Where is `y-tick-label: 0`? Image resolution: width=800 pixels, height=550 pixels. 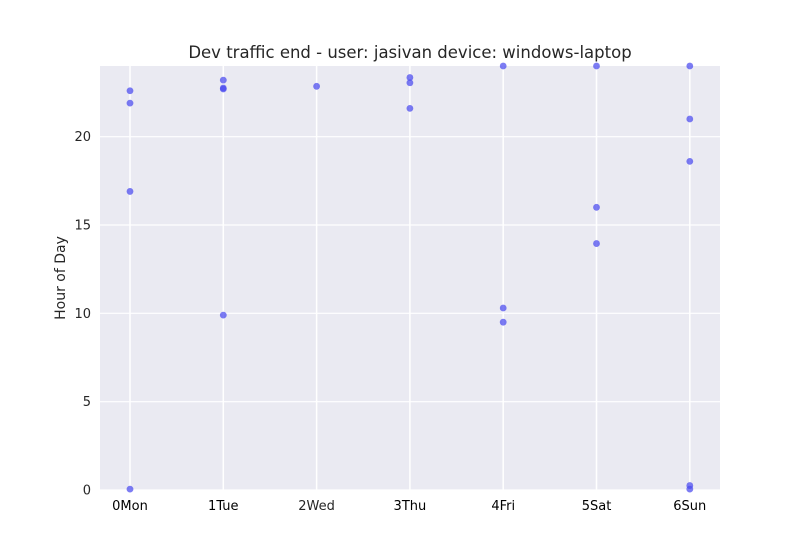
y-tick-label: 0 is located at coordinates (87, 491).